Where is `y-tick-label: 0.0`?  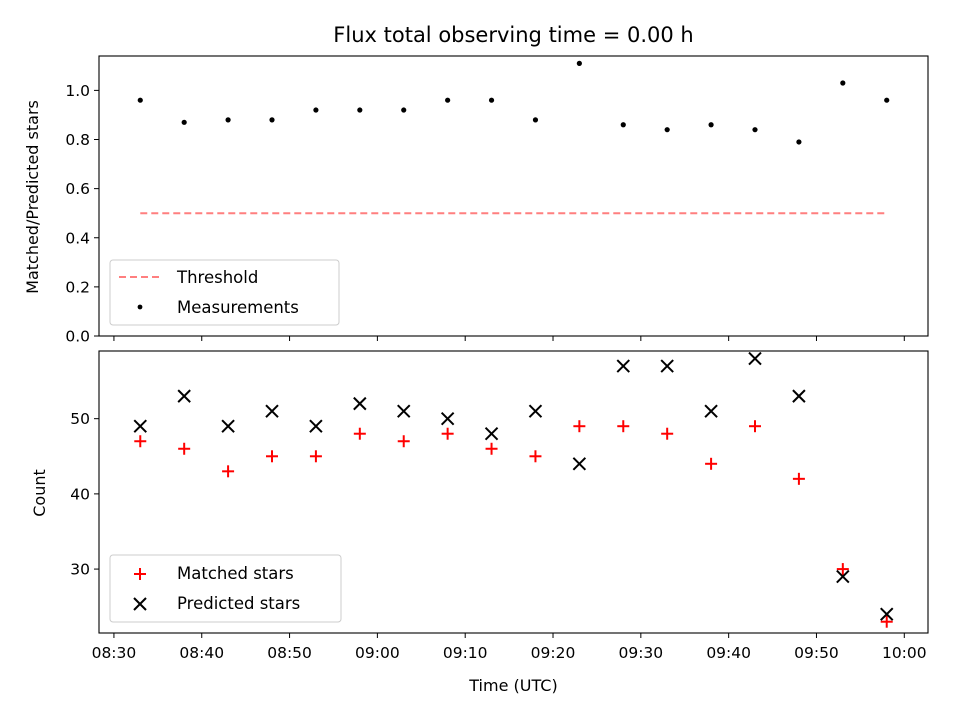 y-tick-label: 0.0 is located at coordinates (77, 337).